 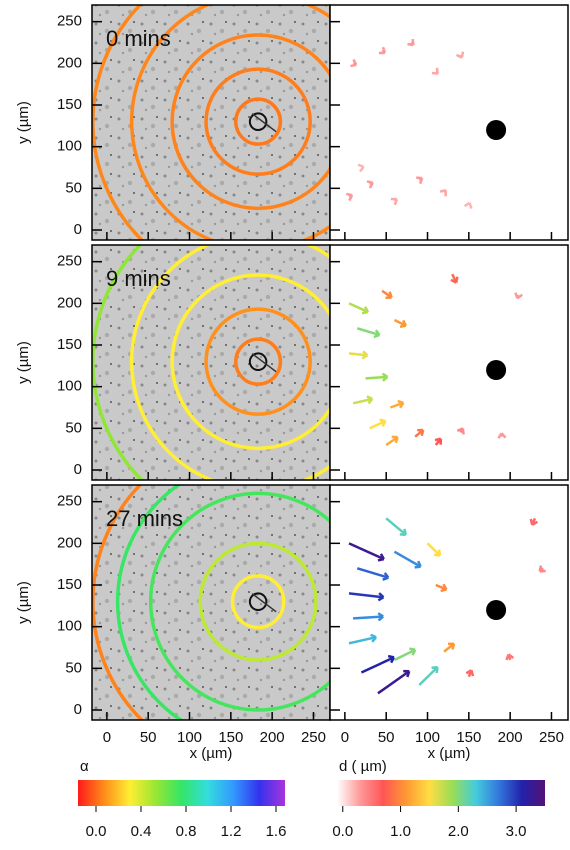 What do you see at coordinates (363, 766) in the screenshot?
I see `colorbar-label: d ( µm)` at bounding box center [363, 766].